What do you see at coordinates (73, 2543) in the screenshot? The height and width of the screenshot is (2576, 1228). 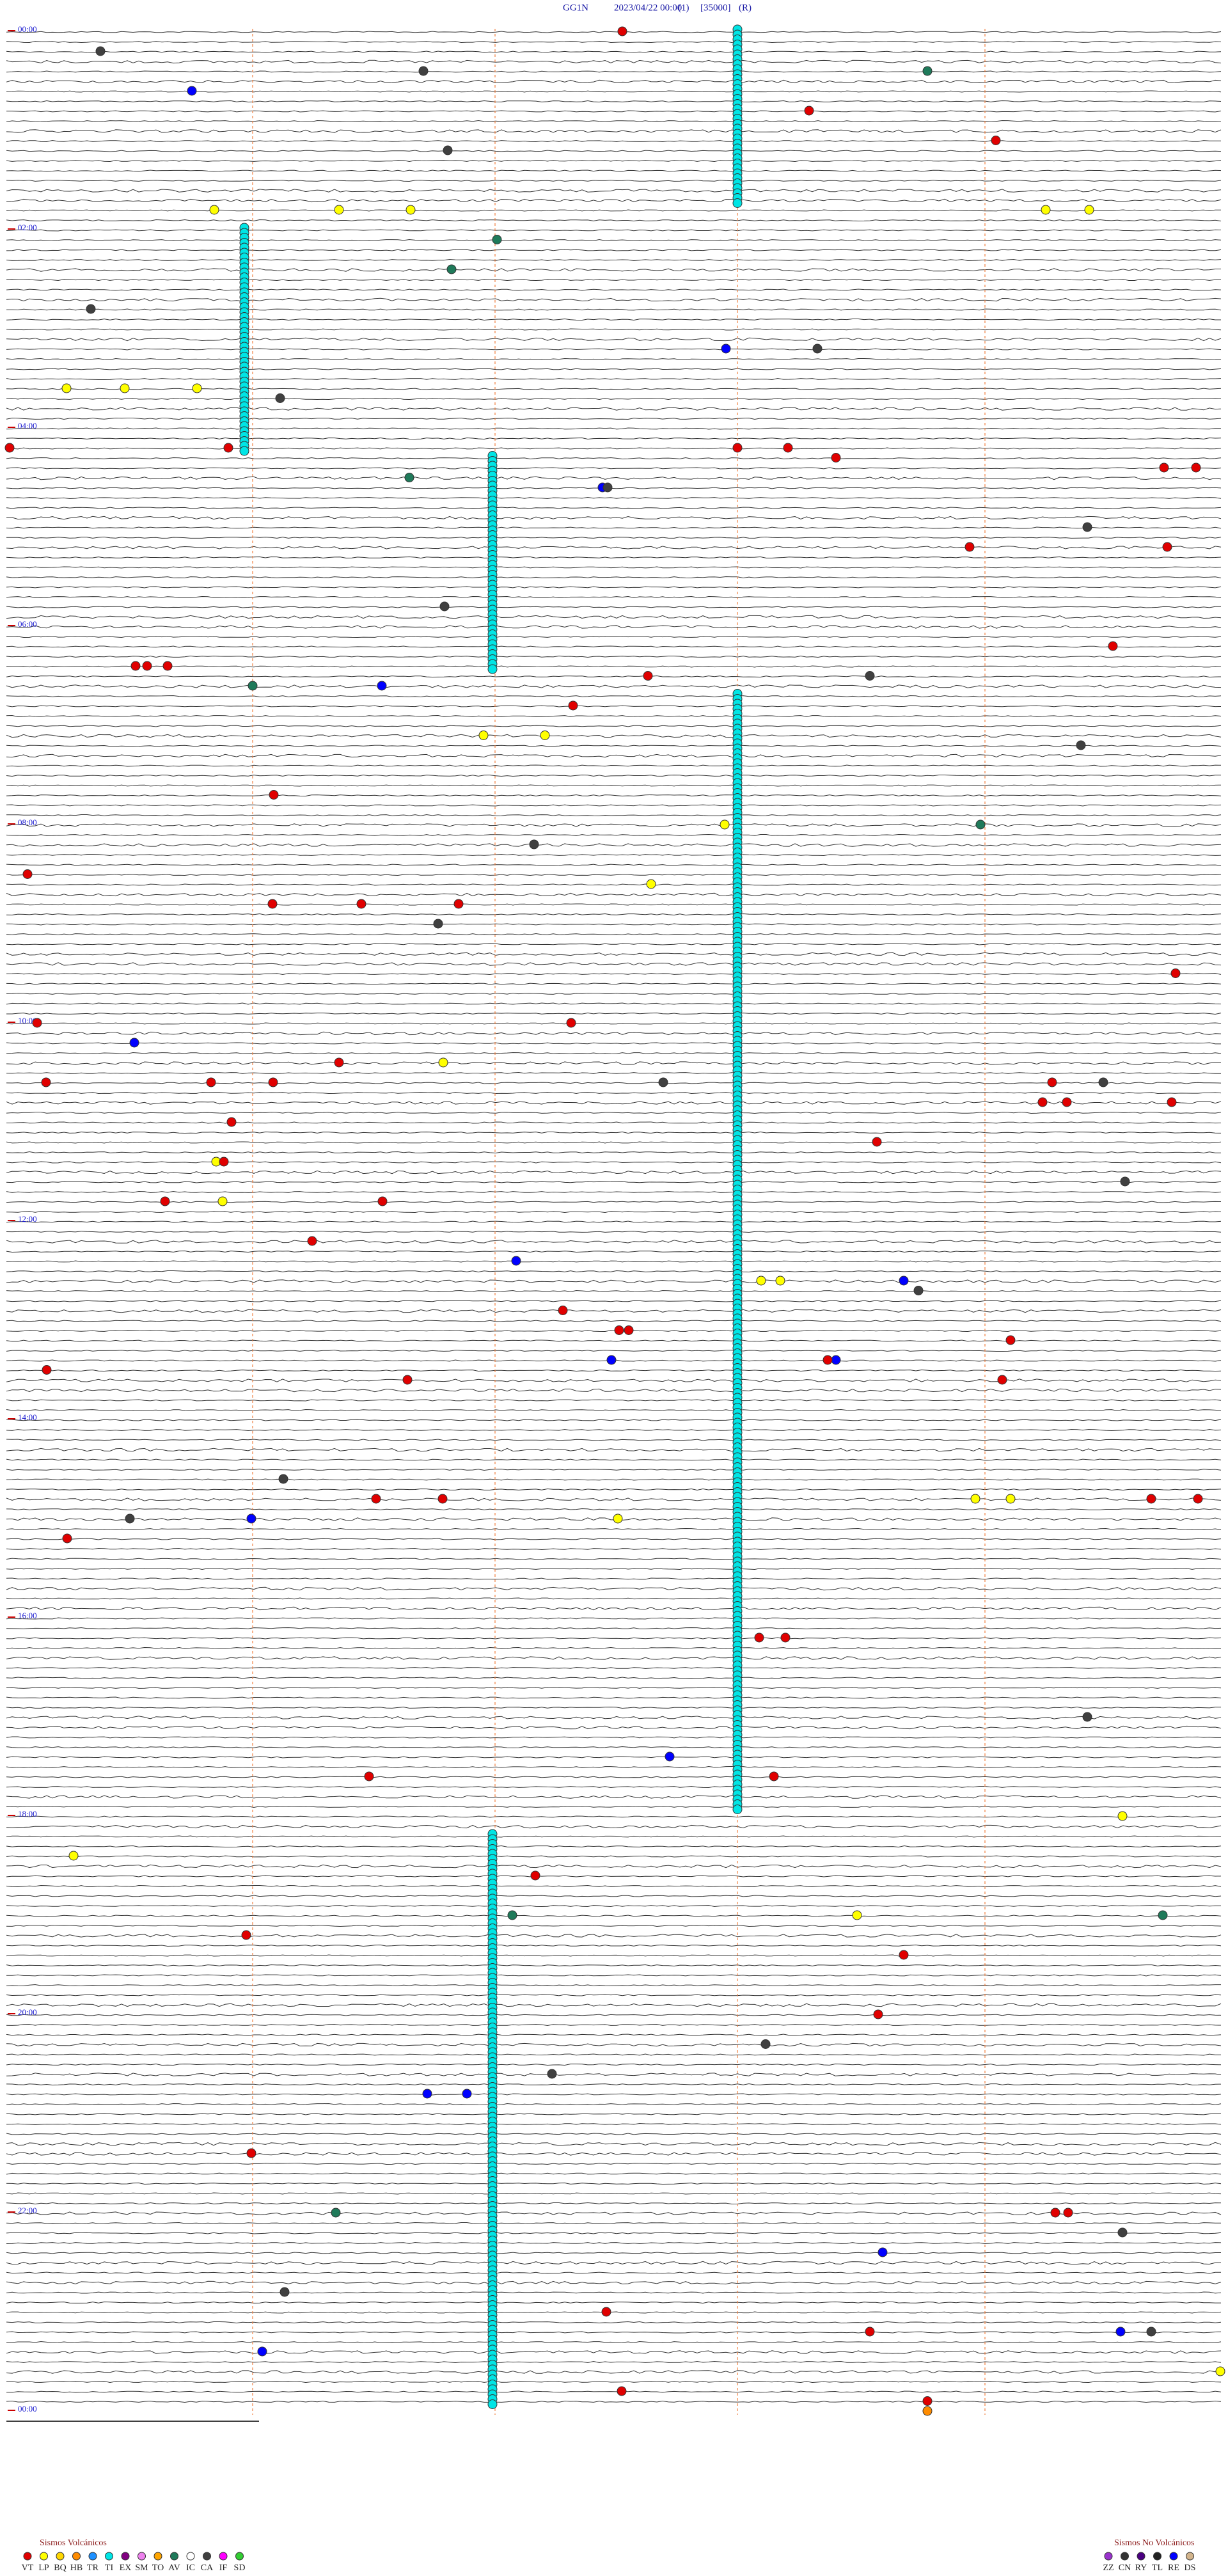 I see `legend-title: Sismos Volcánicos` at bounding box center [73, 2543].